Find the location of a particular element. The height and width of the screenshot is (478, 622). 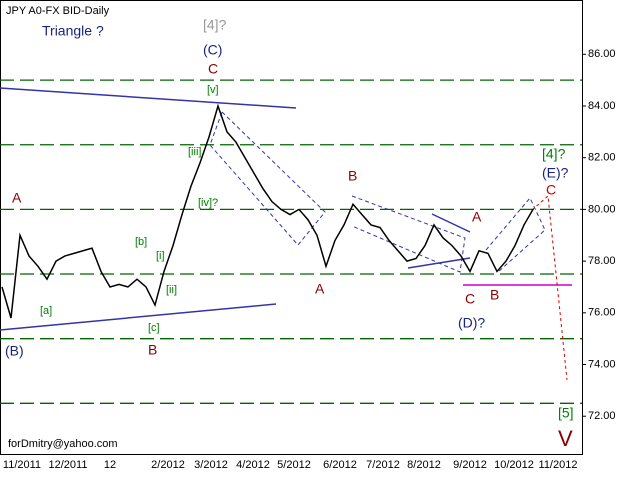

wave-label: [a] is located at coordinates (46, 311).